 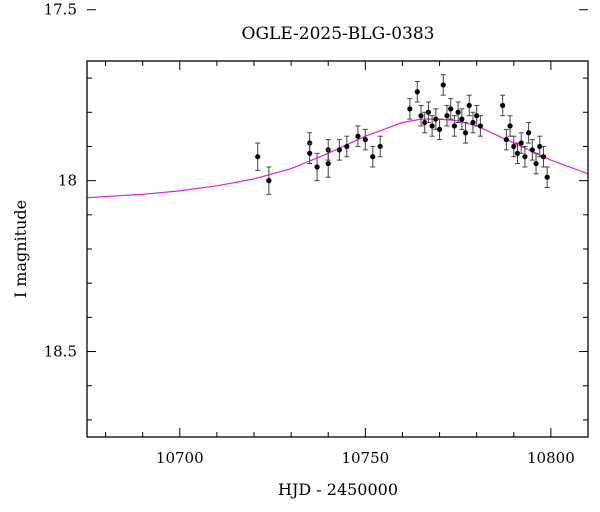 I want to click on model-curve, so click(x=337, y=158).